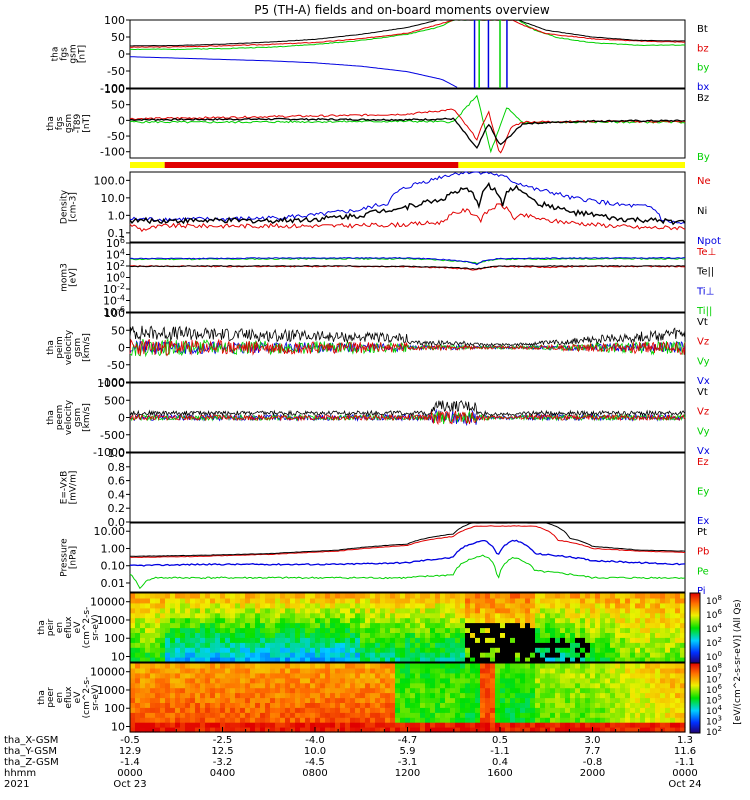 Image resolution: width=750 pixels, height=800 pixels. Describe the element at coordinates (87, 347) in the screenshot. I see `y-axis-label-line: [km/s]` at that location.